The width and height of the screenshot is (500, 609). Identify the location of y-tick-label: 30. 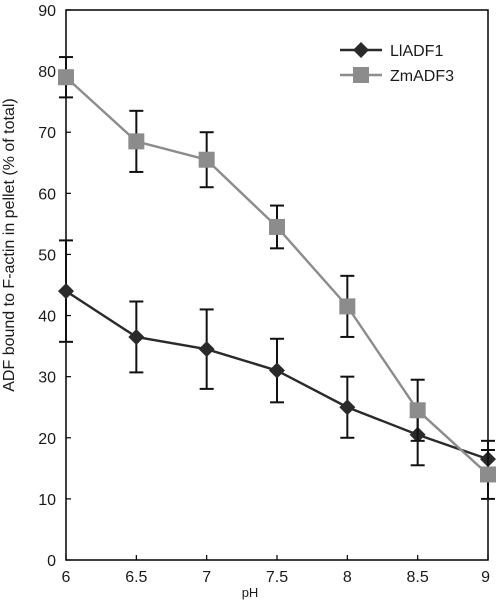
(47, 378).